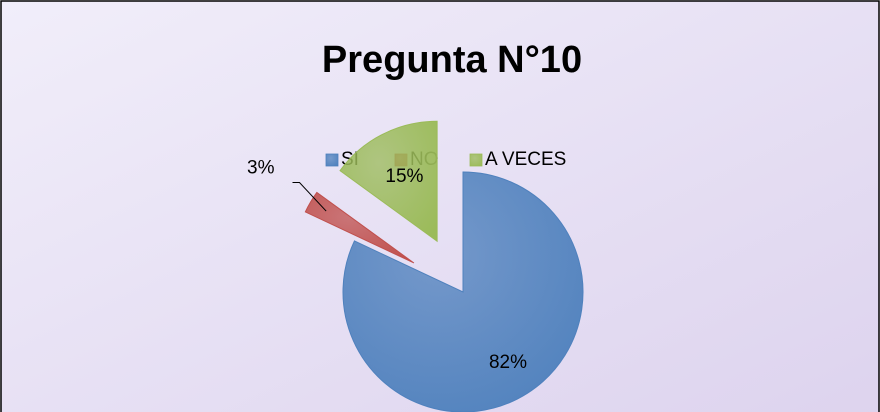 The image size is (880, 412). Describe the element at coordinates (261, 168) in the screenshot. I see `data-label: 3%` at that location.